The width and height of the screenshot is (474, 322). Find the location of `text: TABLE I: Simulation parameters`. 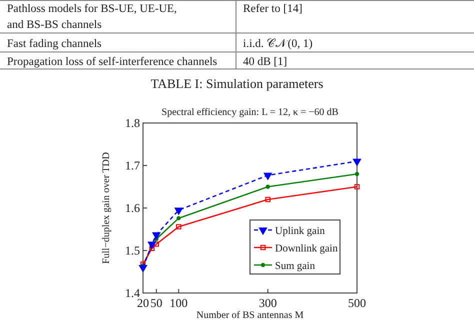

text: TABLE I: Simulation parameters is located at coordinates (237, 83).